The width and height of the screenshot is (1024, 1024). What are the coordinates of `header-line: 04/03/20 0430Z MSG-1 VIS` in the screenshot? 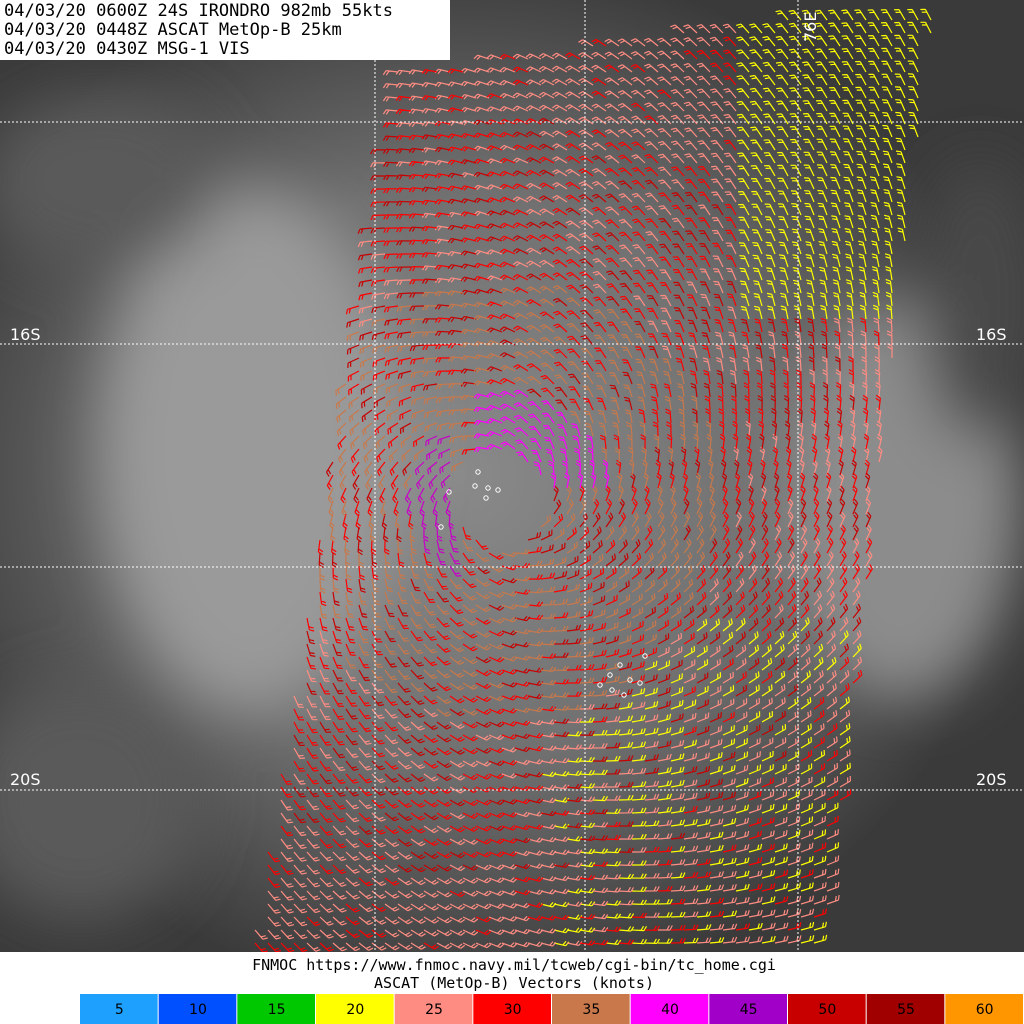 It's located at (127, 49).